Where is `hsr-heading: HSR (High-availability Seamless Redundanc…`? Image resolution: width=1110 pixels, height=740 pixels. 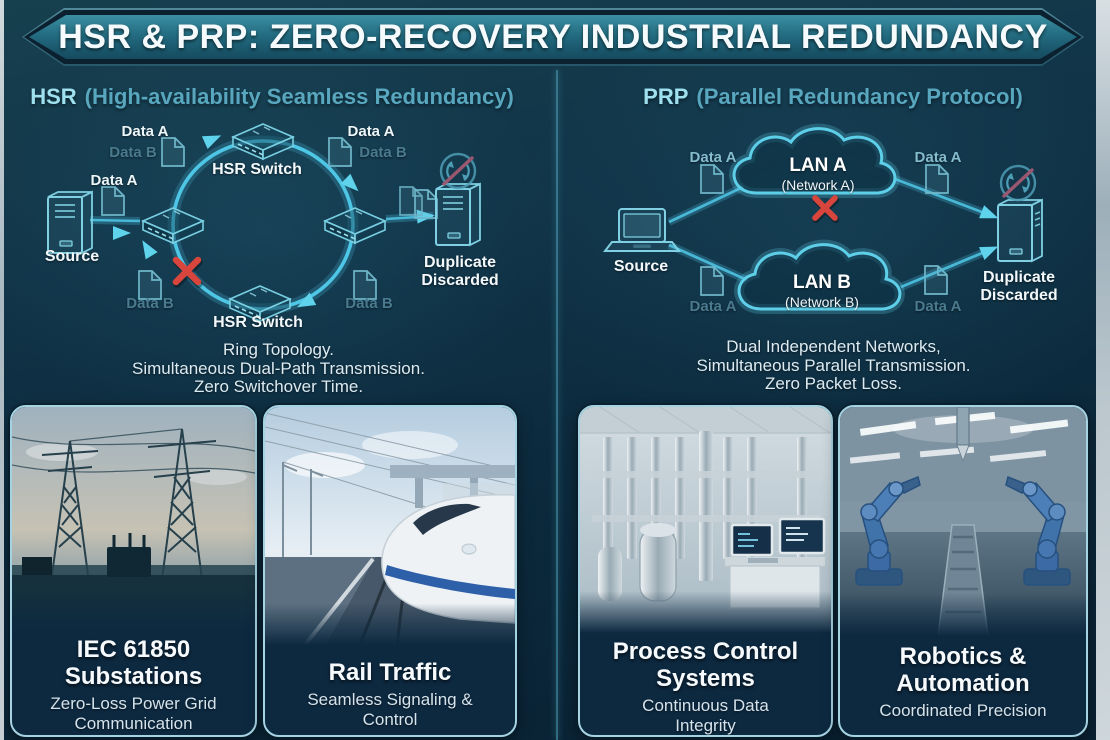
hsr-heading: HSR (High-availability Seamless Redundanc… is located at coordinates (272, 97).